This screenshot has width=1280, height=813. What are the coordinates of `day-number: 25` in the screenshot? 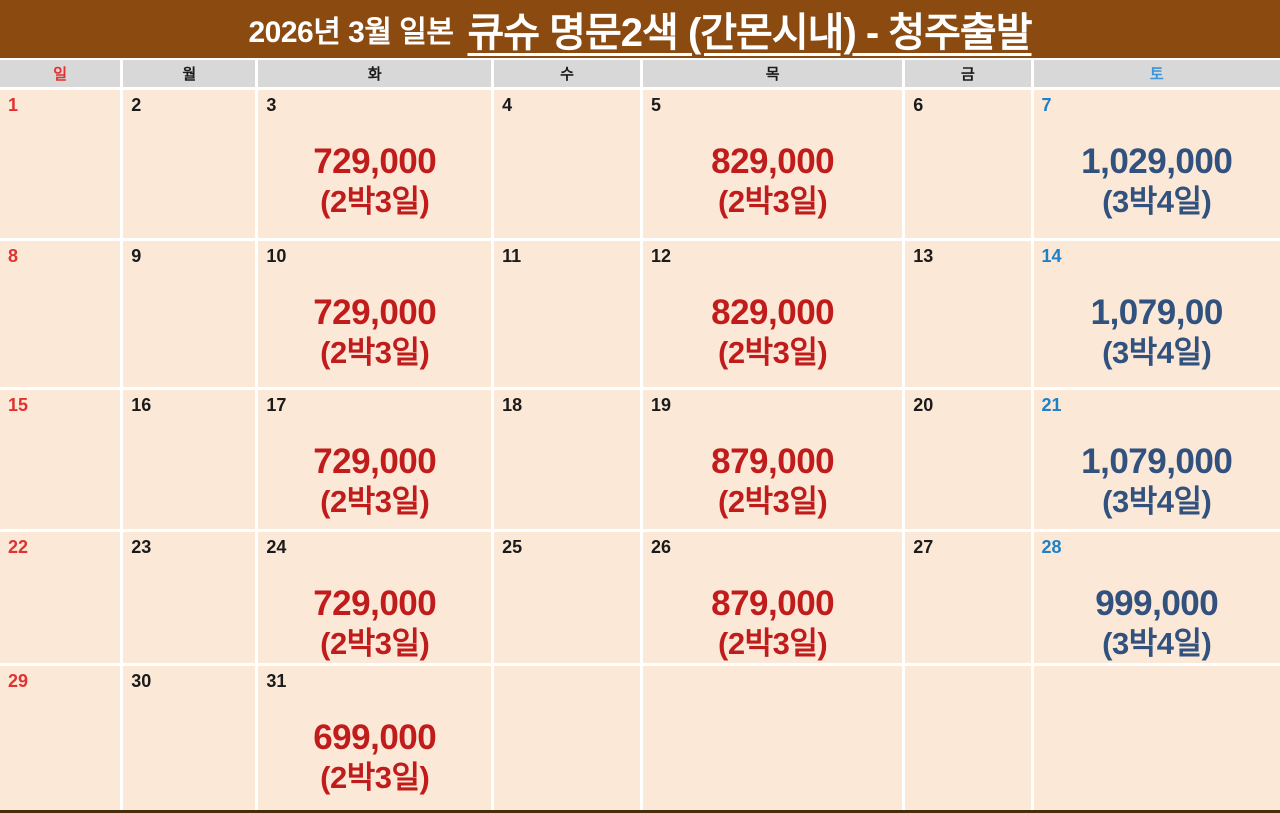 It's located at (512, 547).